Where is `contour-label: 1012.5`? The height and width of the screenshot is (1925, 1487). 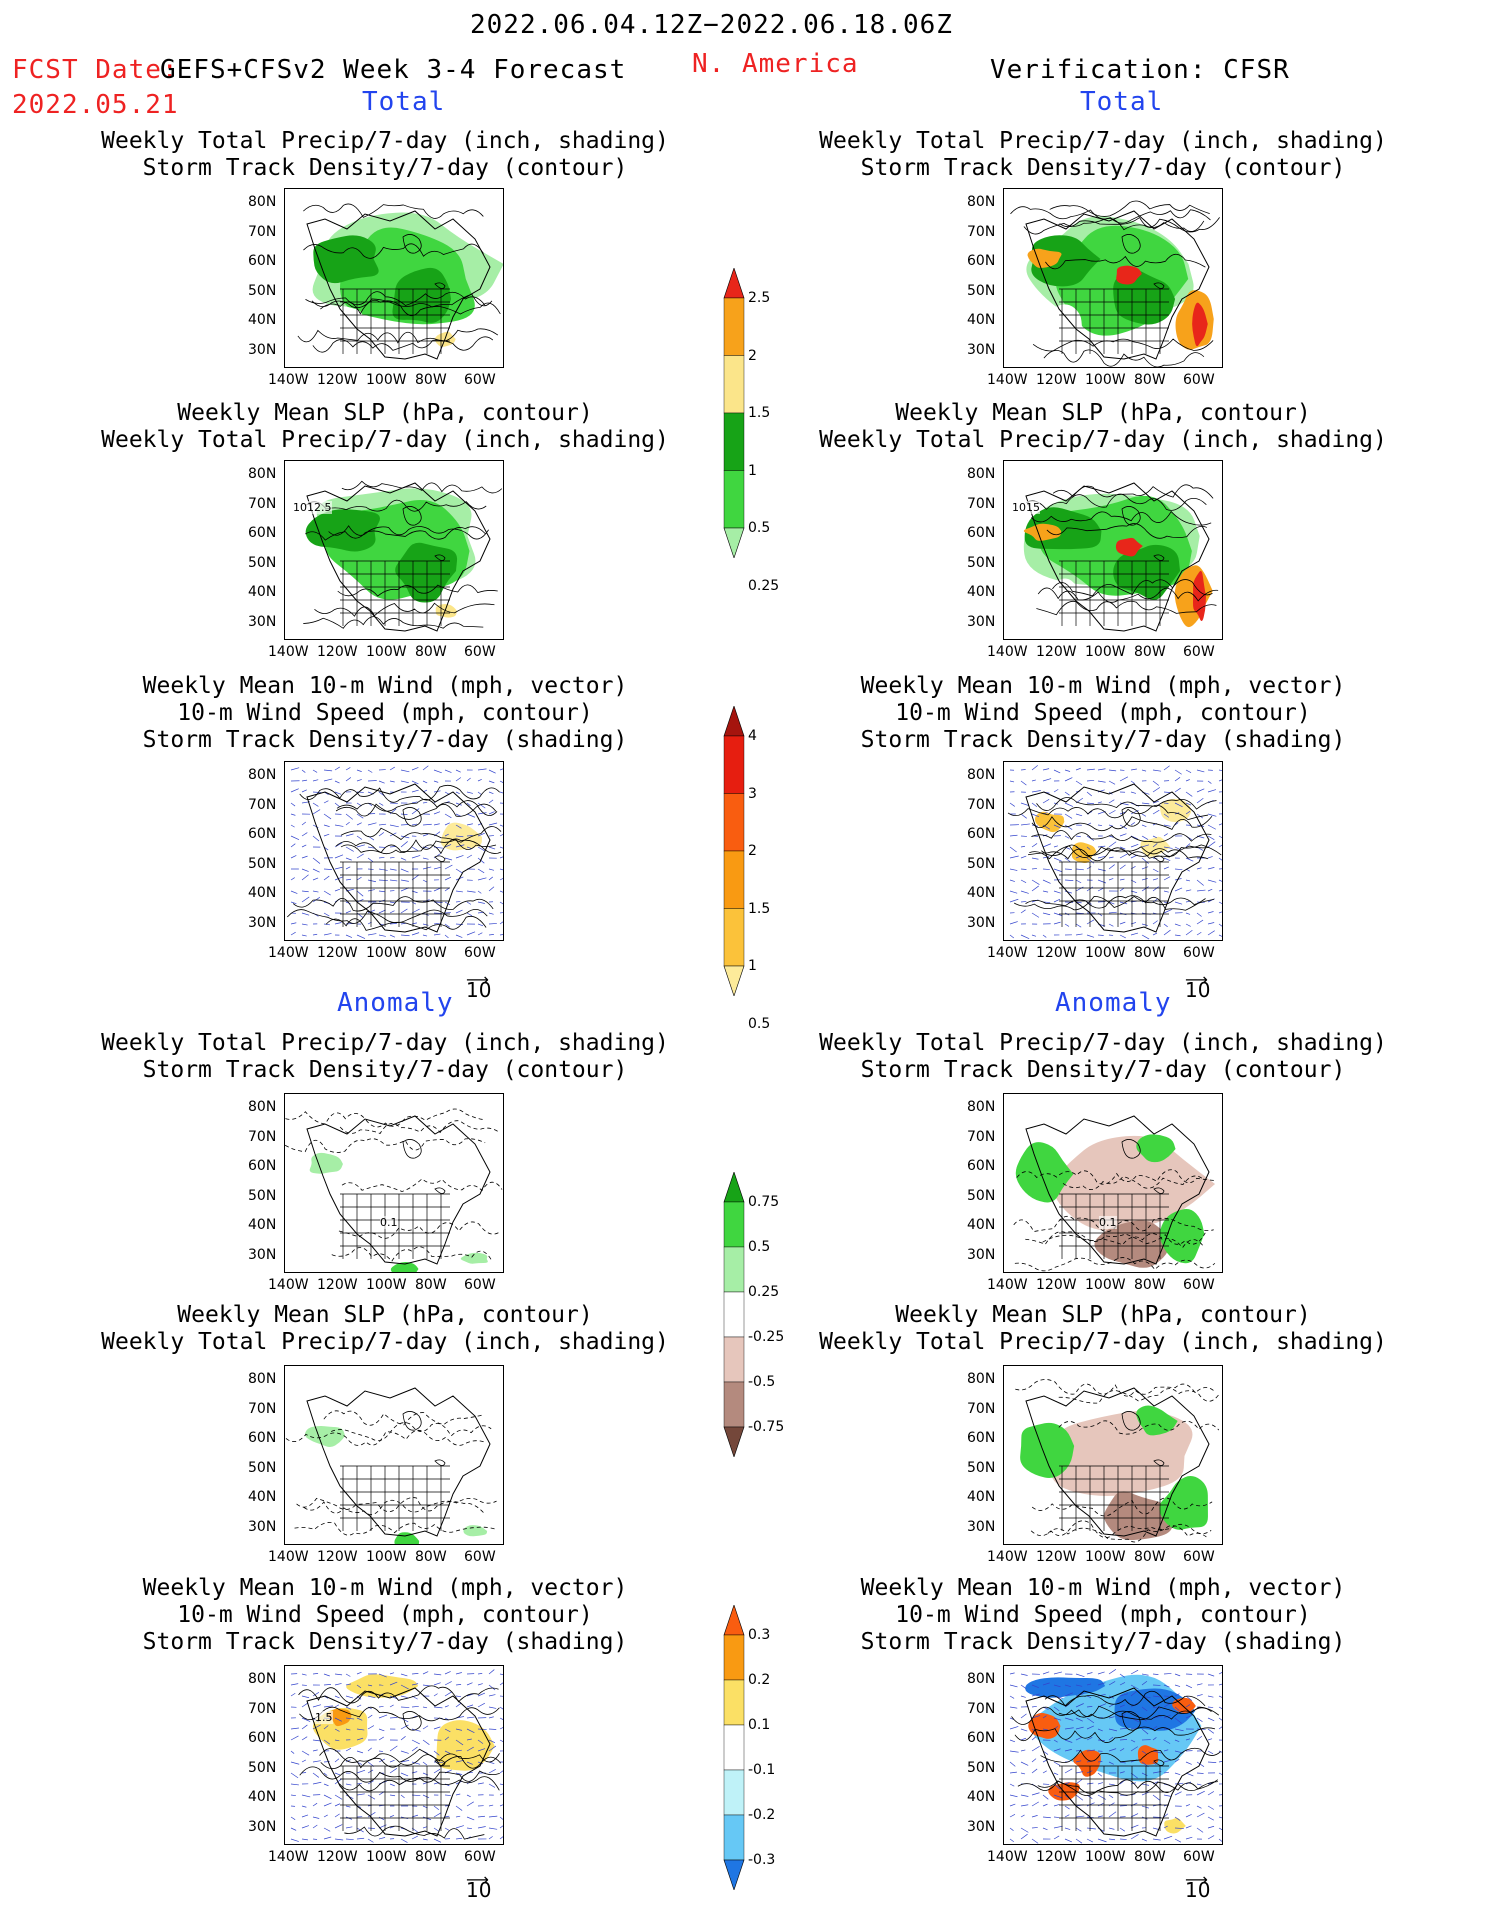 contour-label: 1012.5 is located at coordinates (312, 507).